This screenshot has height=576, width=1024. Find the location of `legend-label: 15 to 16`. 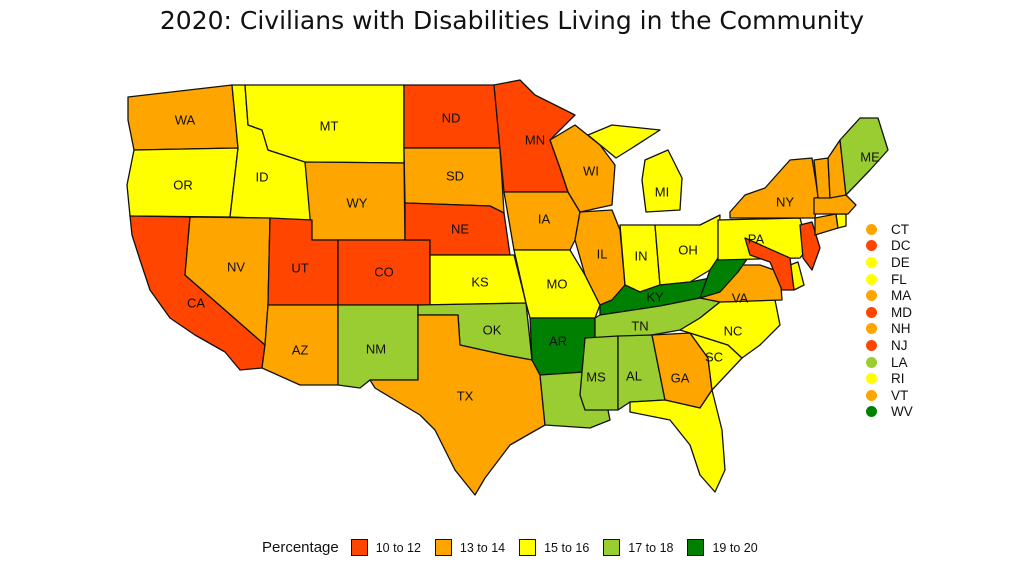

legend-label: 15 to 16 is located at coordinates (567, 547).